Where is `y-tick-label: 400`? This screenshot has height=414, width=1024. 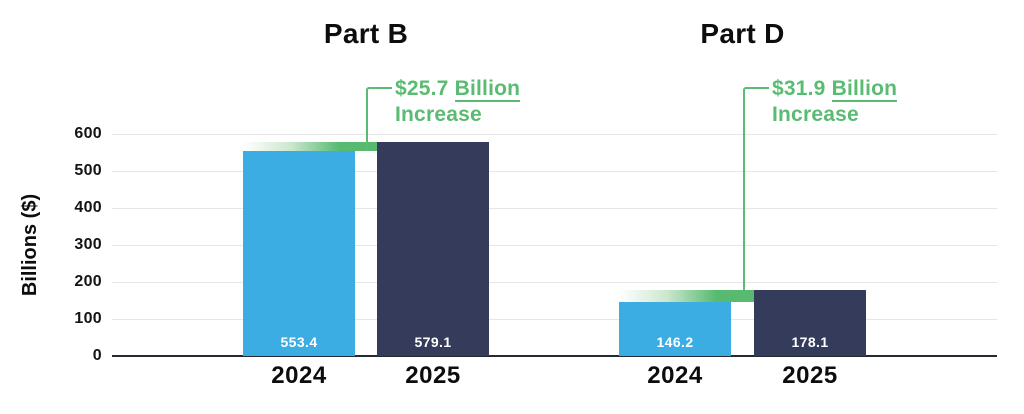
y-tick-label: 400 is located at coordinates (88, 207).